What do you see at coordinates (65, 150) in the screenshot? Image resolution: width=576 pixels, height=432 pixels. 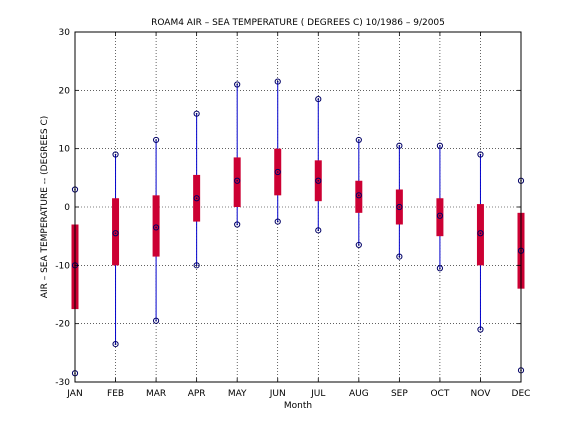 I see `y-tick-label: 10` at bounding box center [65, 150].